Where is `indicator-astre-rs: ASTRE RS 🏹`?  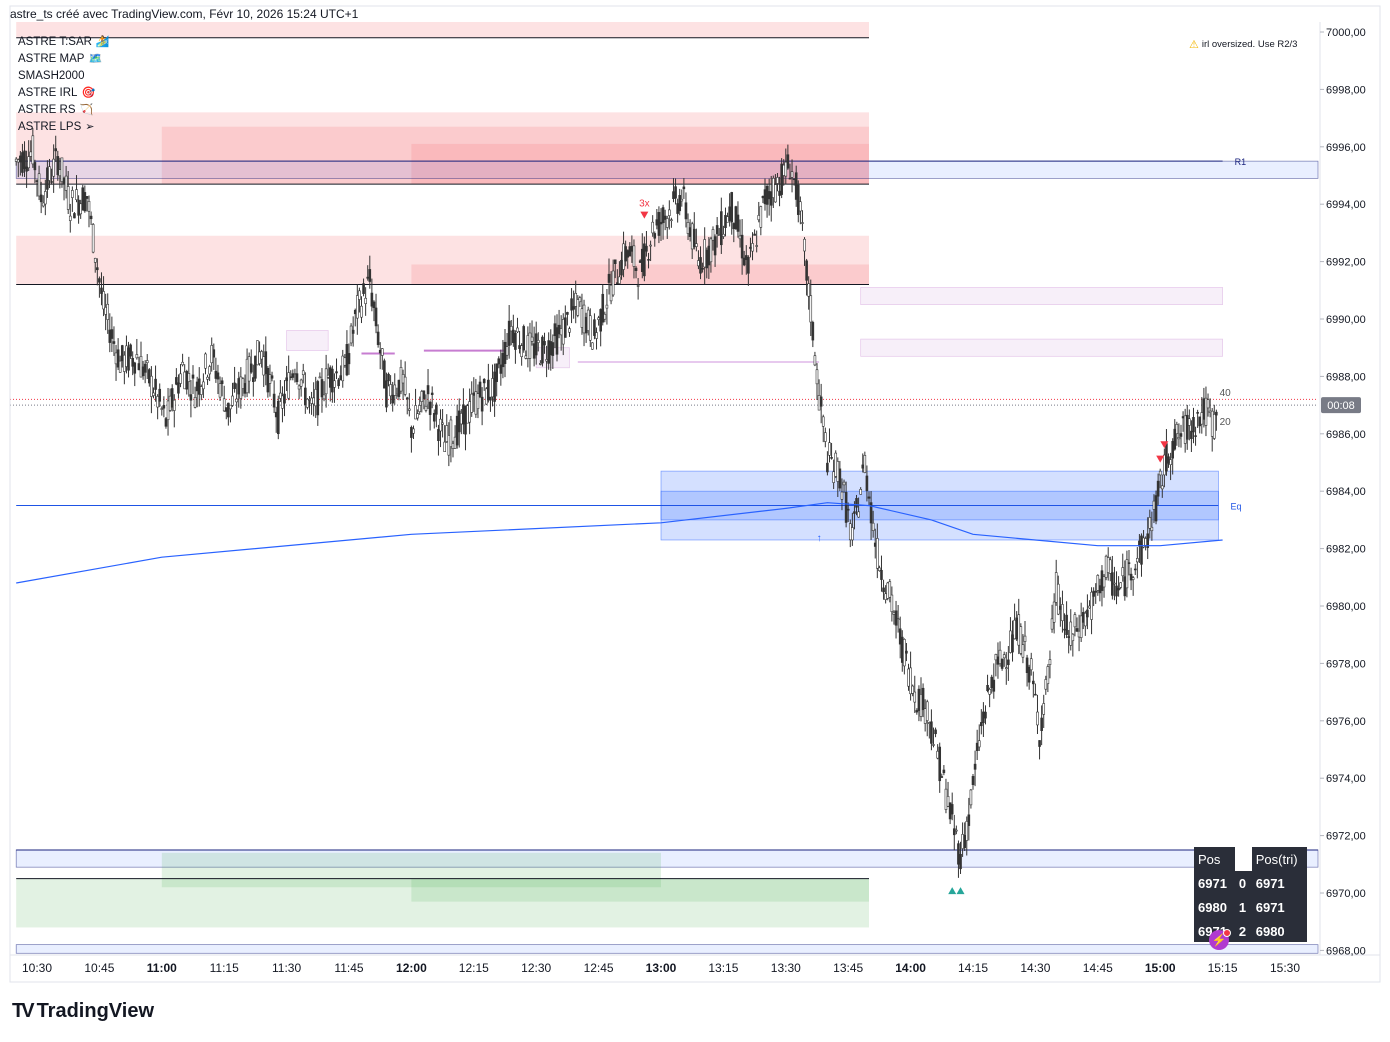
indicator-astre-rs: ASTRE RS 🏹 is located at coordinates (64, 110).